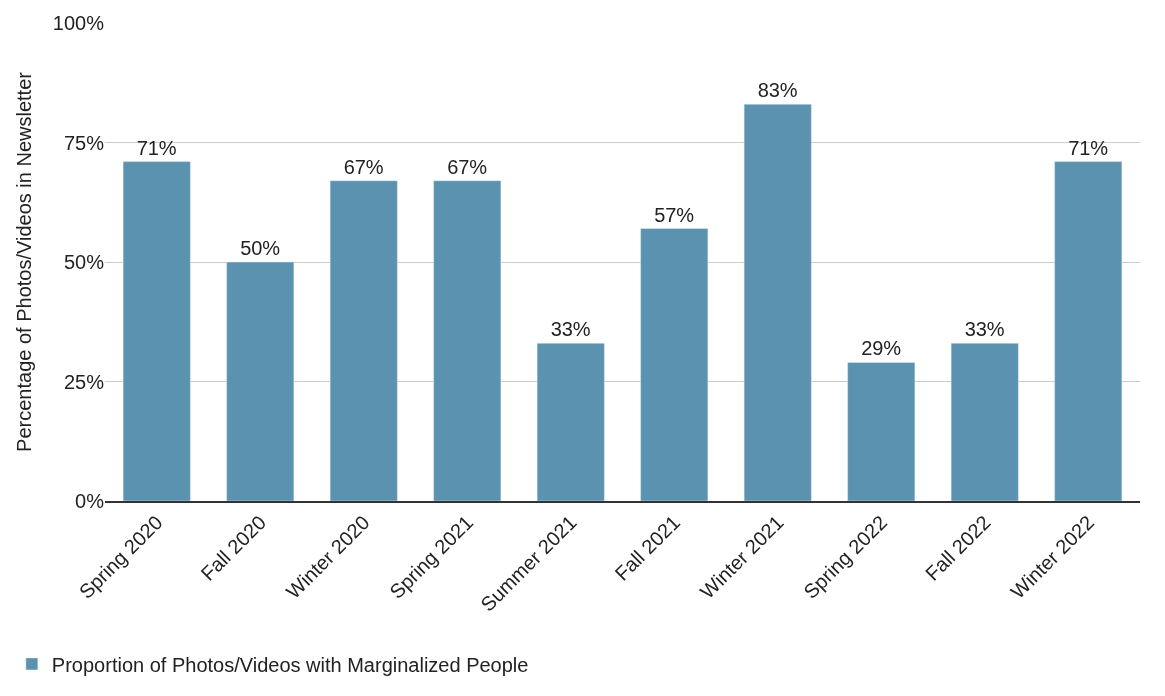  I want to click on data-label: 83%, so click(777, 90).